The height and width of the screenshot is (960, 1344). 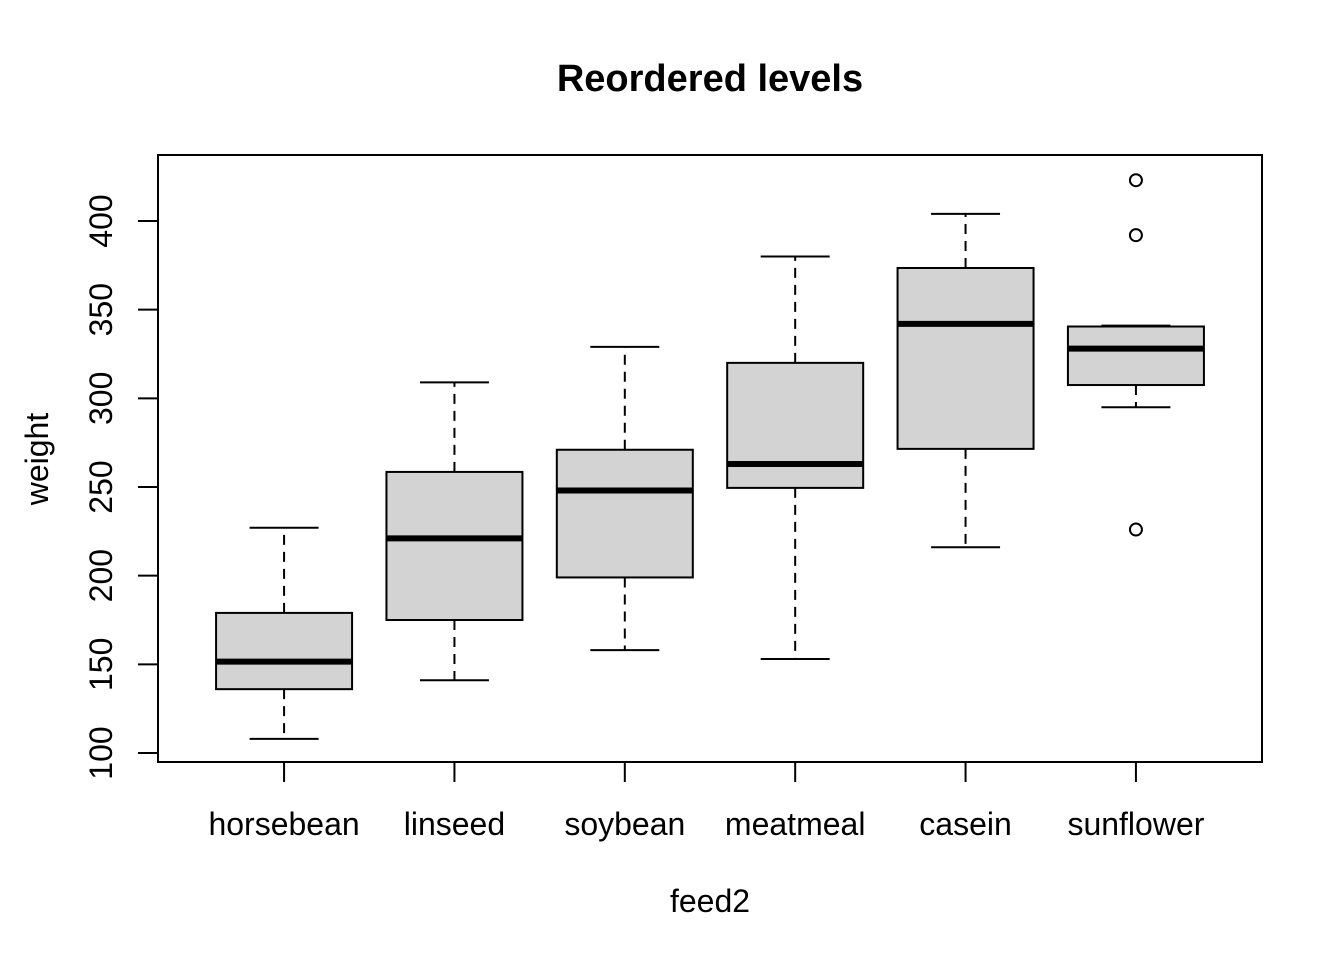 What do you see at coordinates (101, 220) in the screenshot?
I see `y-tick-label-400: 400` at bounding box center [101, 220].